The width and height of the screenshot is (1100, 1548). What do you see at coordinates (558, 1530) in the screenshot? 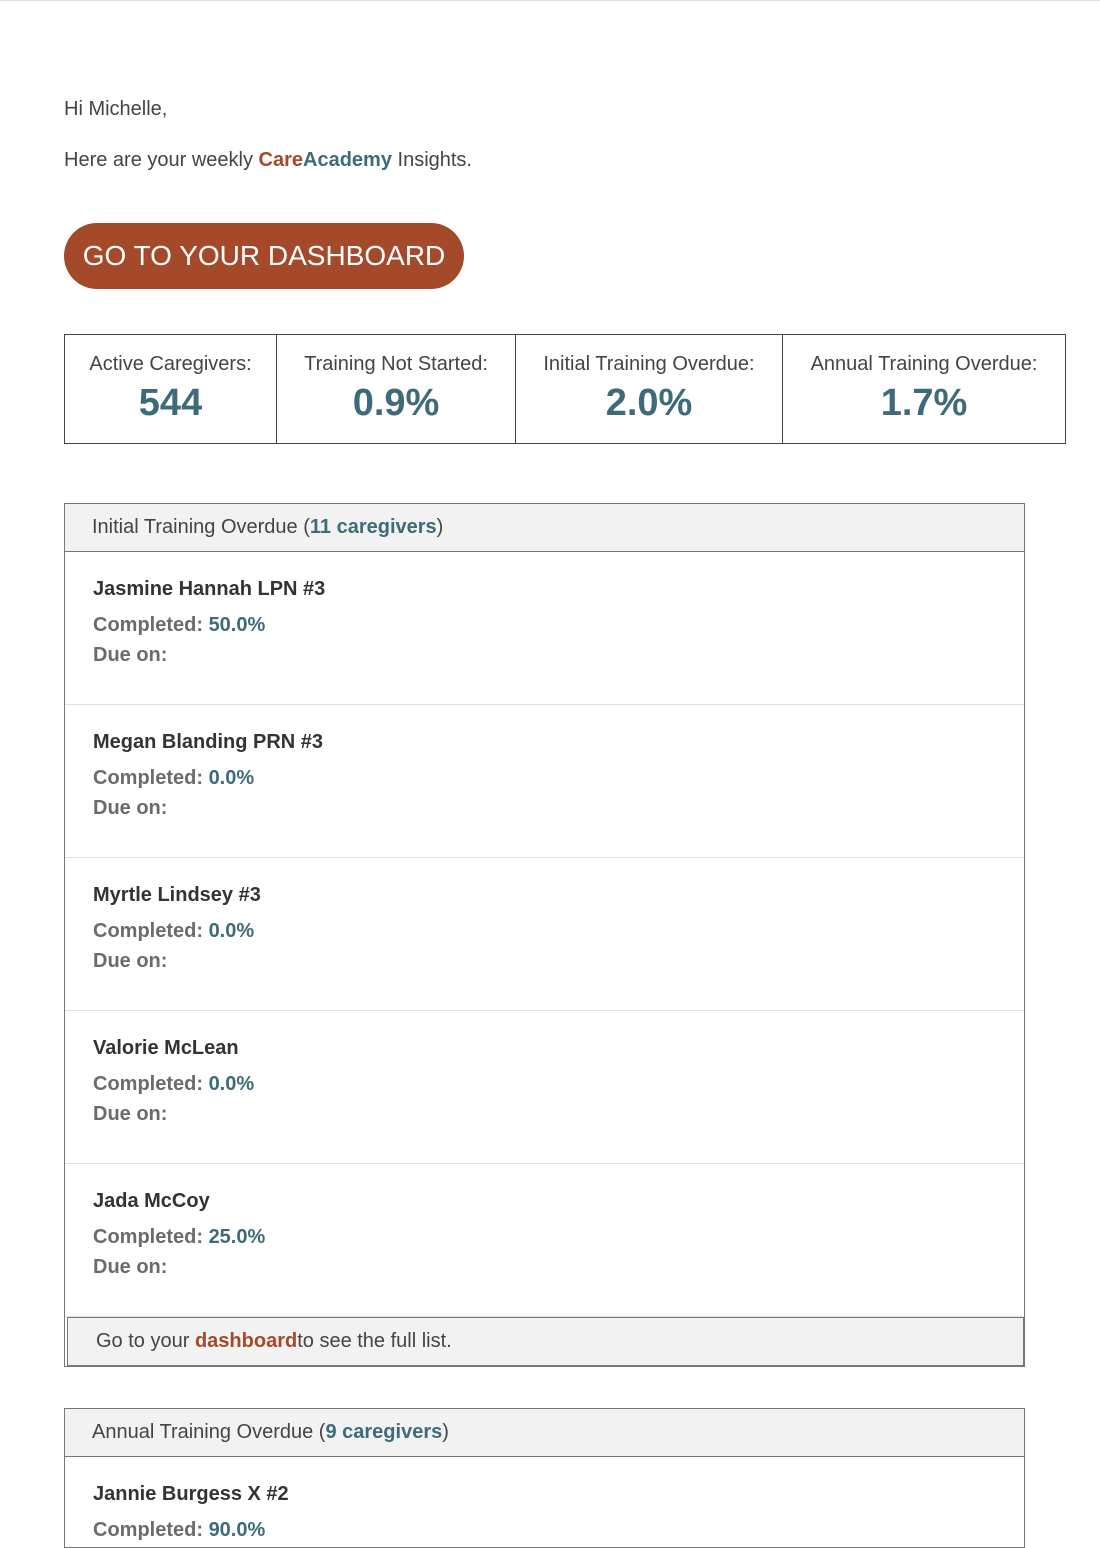
I see `completed-line: Completed: 90.0%` at bounding box center [558, 1530].